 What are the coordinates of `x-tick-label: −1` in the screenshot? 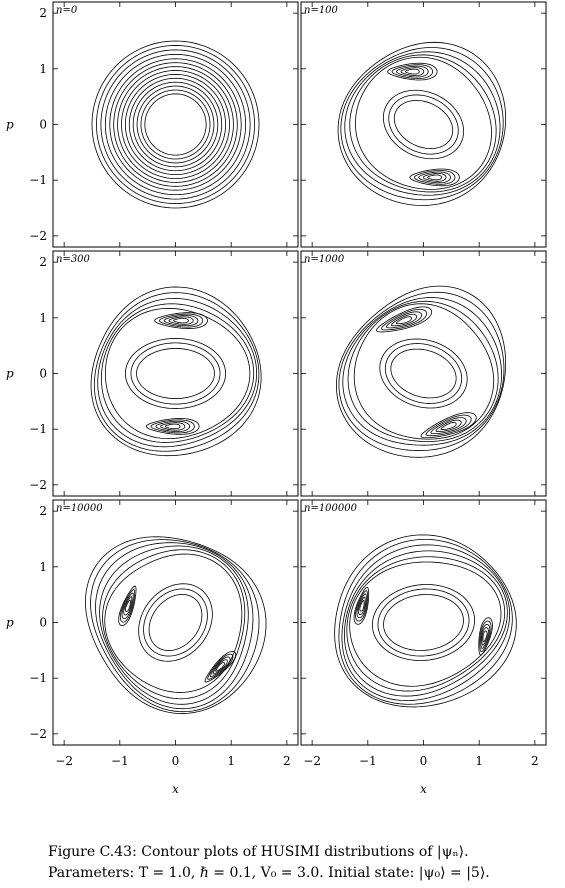 It's located at (368, 761).